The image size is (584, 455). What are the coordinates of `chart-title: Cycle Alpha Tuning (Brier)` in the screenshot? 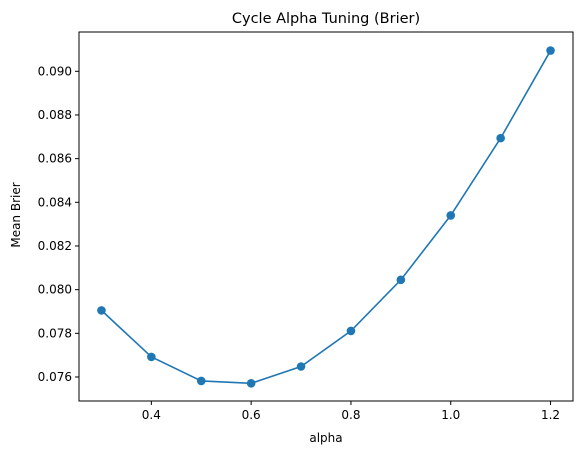 It's located at (326, 19).